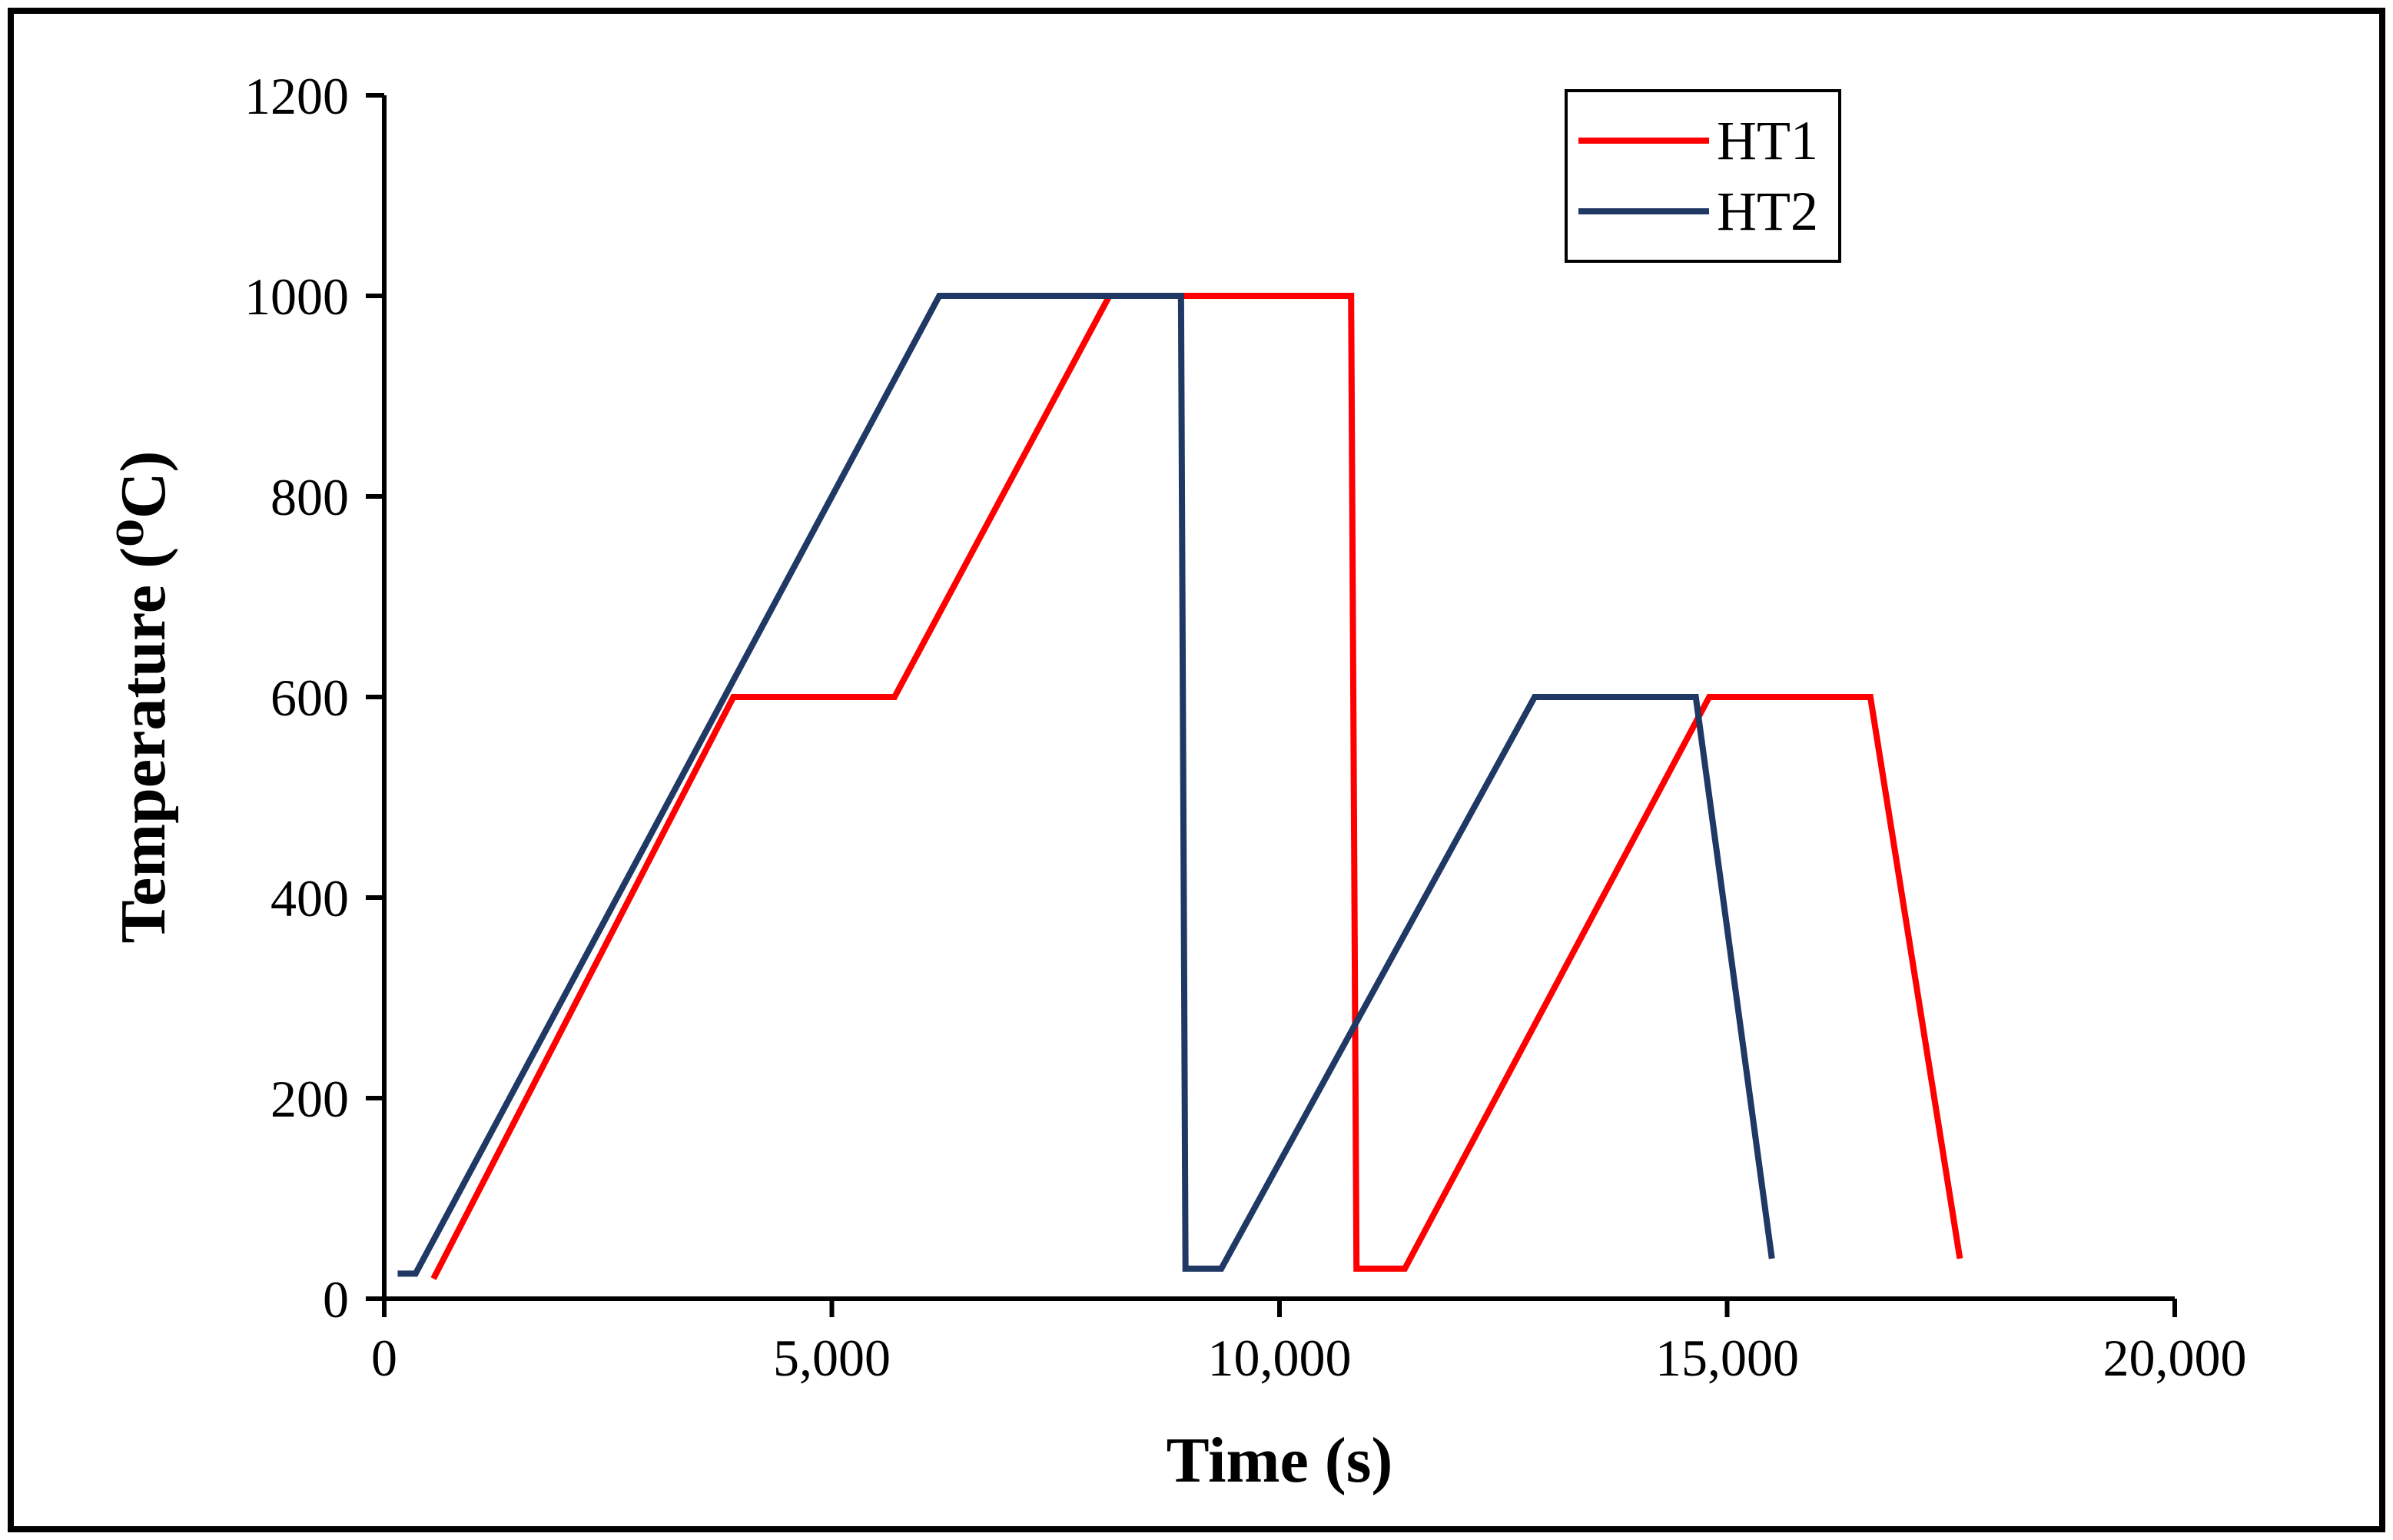 This screenshot has height=1540, width=2393. Describe the element at coordinates (832, 1358) in the screenshot. I see `x-tick-label: 5,000` at that location.